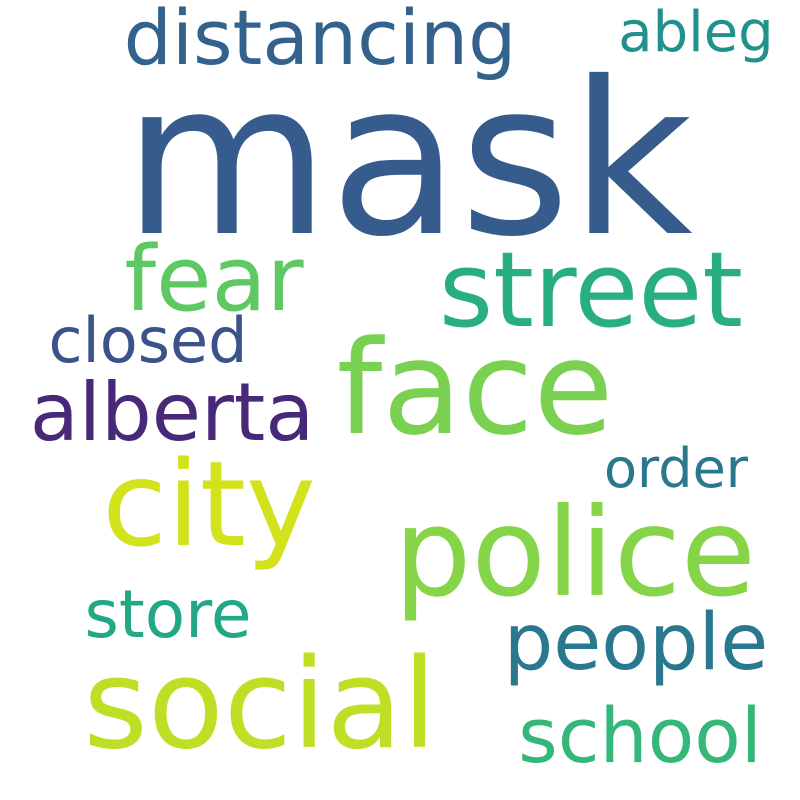 This screenshot has height=800, width=800. Describe the element at coordinates (640, 735) in the screenshot. I see `word-school: school` at that location.